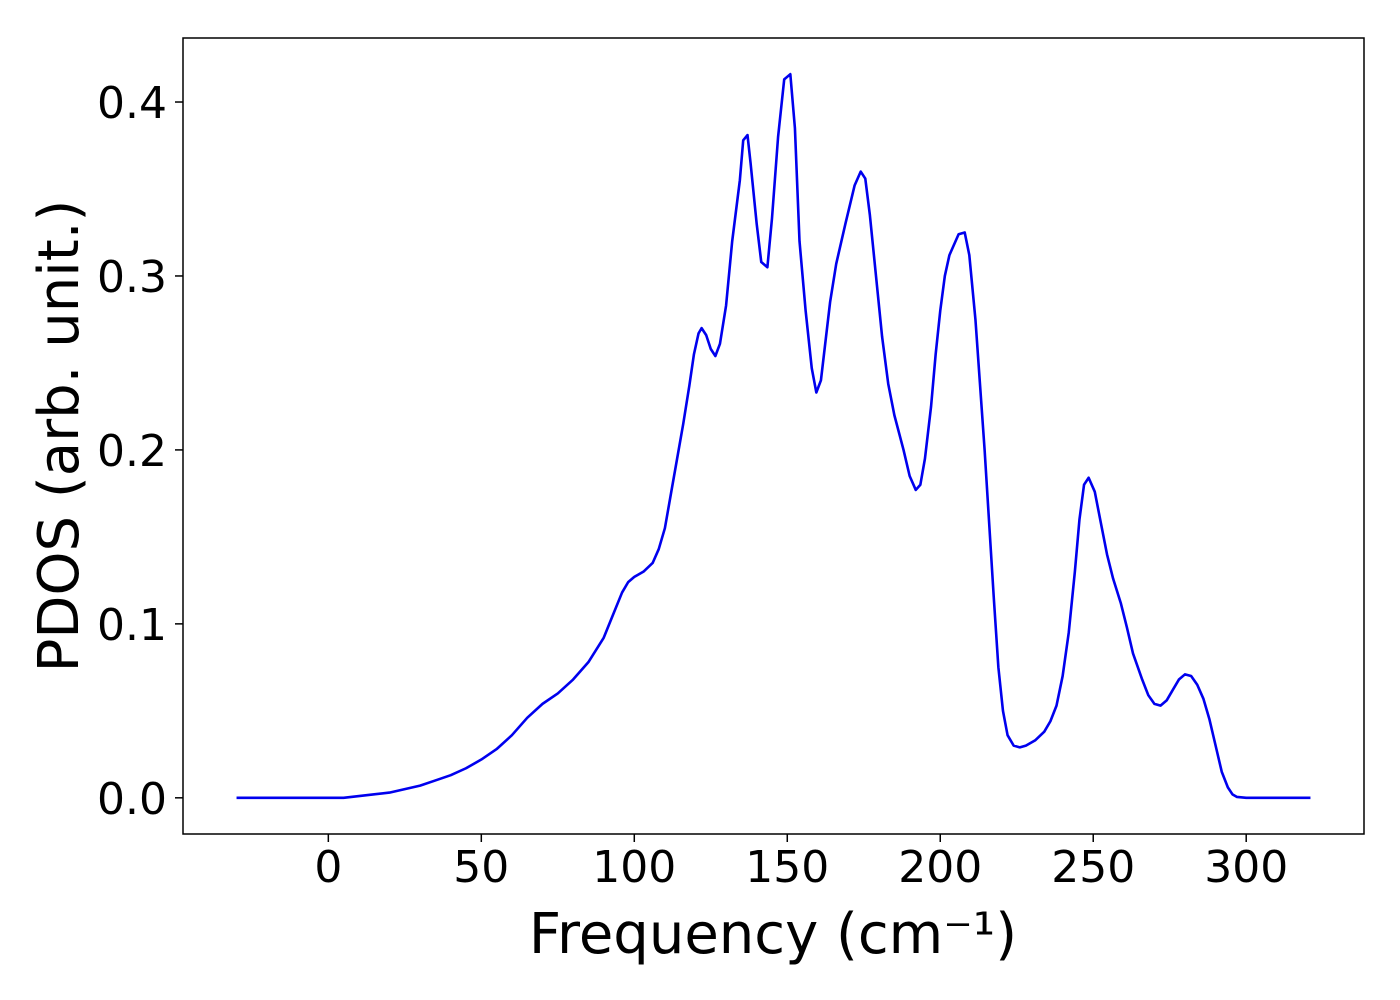 This screenshot has height=1000, width=1400. What do you see at coordinates (59, 436) in the screenshot?
I see `y-axis-label: PDOS (arb. unit.)` at bounding box center [59, 436].